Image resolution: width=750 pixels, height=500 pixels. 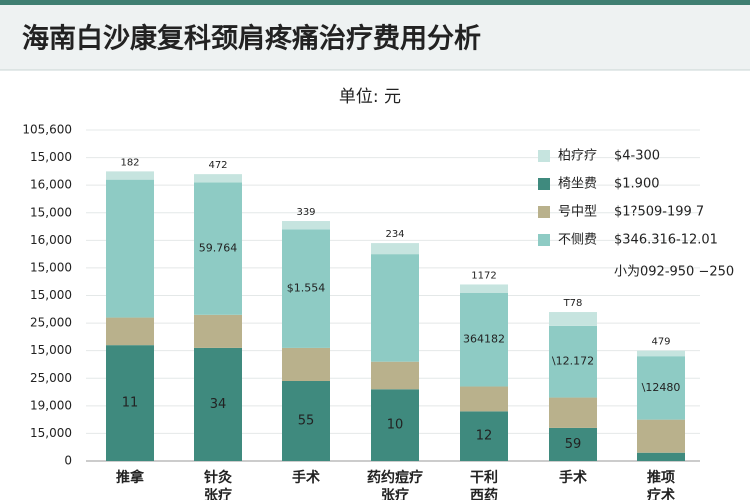 I want to click on legend-label: 号中型, so click(x=577, y=212).